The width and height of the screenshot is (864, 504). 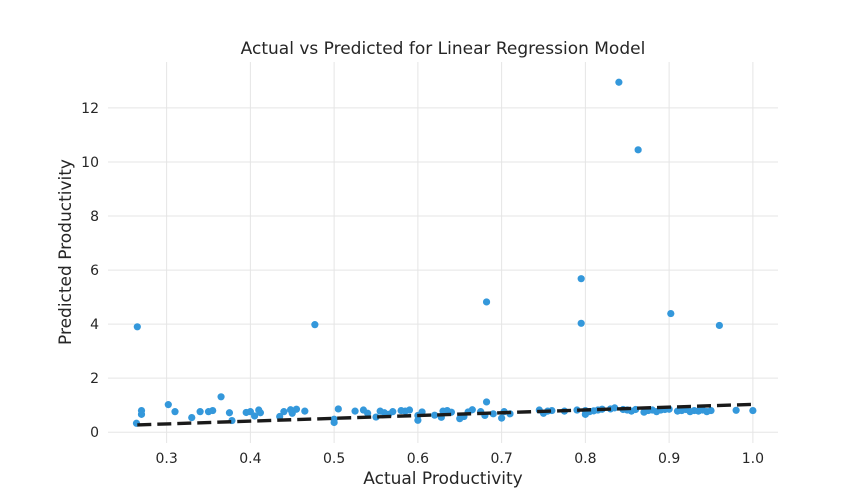 I want to click on y-tick-label: 8, so click(x=94, y=217).